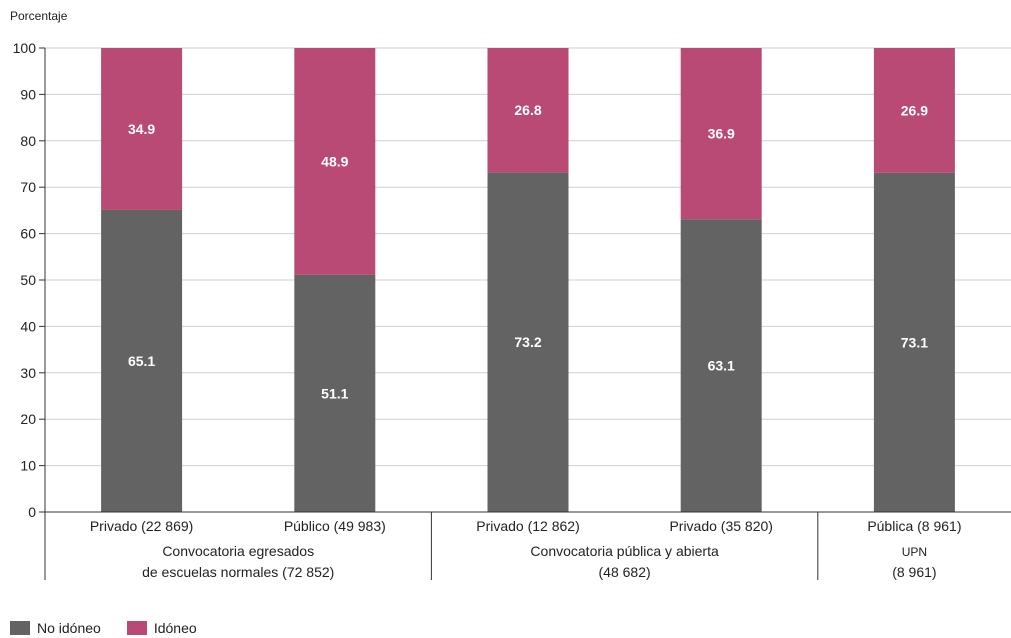 This screenshot has width=1011, height=638. I want to click on group-label-0-line-1: de escuelas normales (72 852), so click(238, 572).